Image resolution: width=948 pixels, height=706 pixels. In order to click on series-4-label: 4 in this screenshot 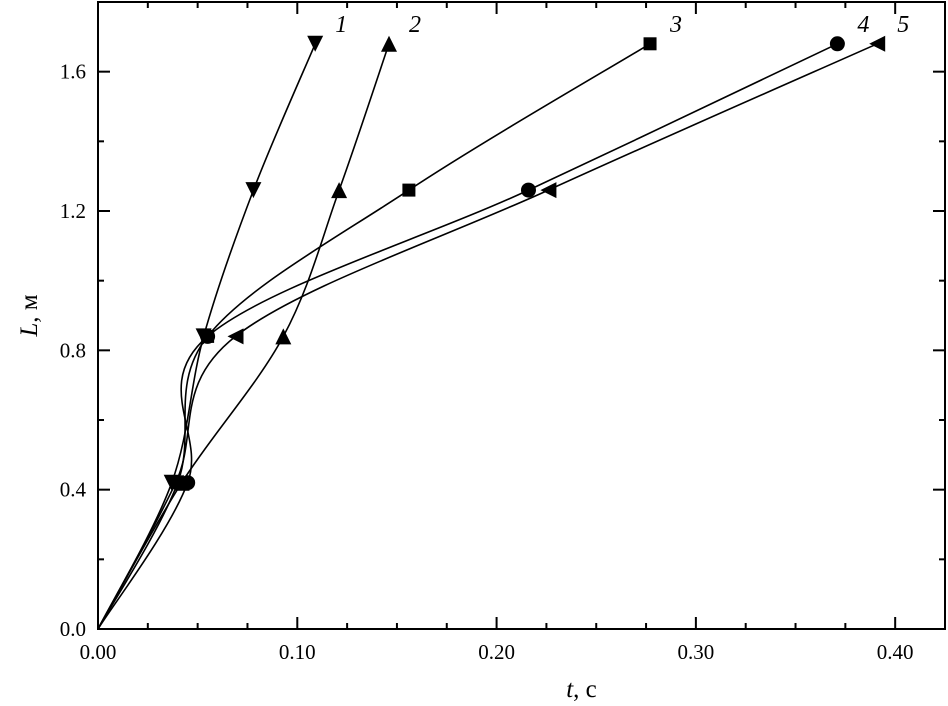, I will do `click(863, 25)`.